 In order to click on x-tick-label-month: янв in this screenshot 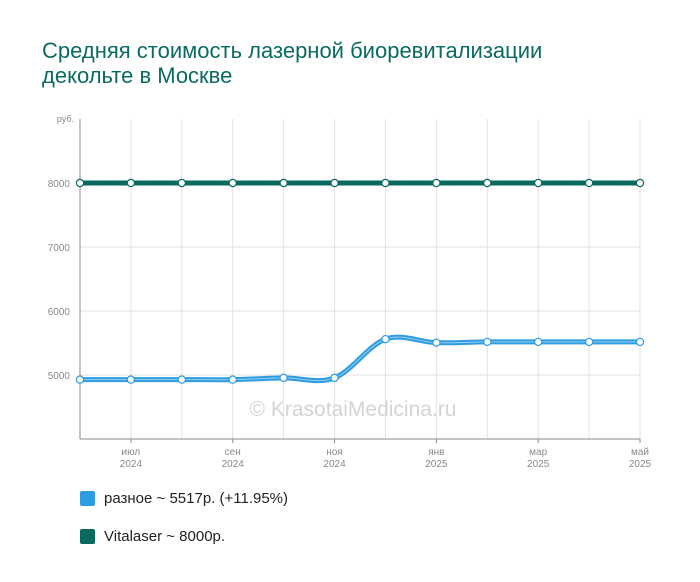, I will do `click(436, 452)`.